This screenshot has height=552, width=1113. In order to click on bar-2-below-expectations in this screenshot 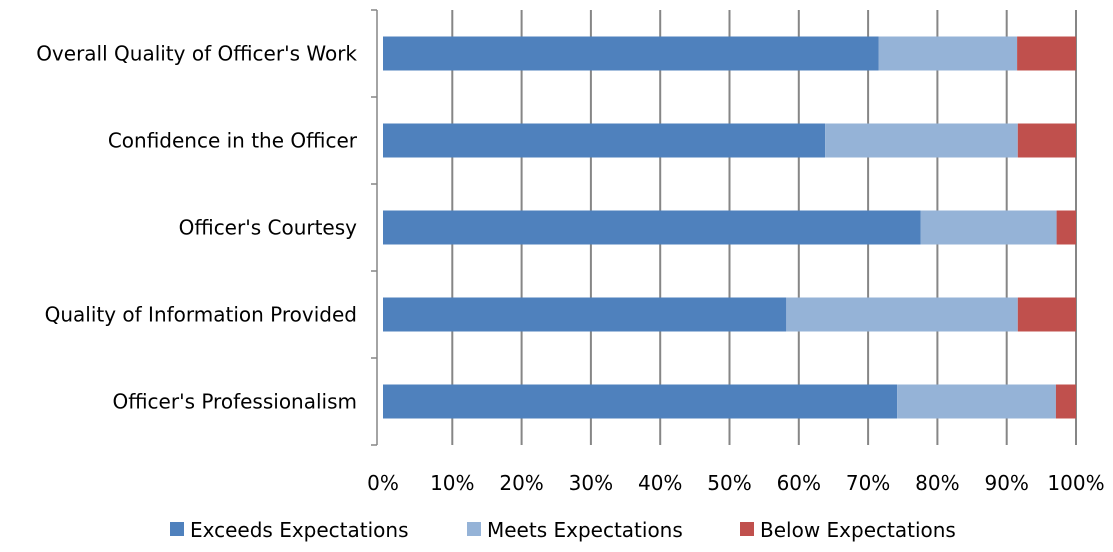, I will do `click(1046, 140)`.